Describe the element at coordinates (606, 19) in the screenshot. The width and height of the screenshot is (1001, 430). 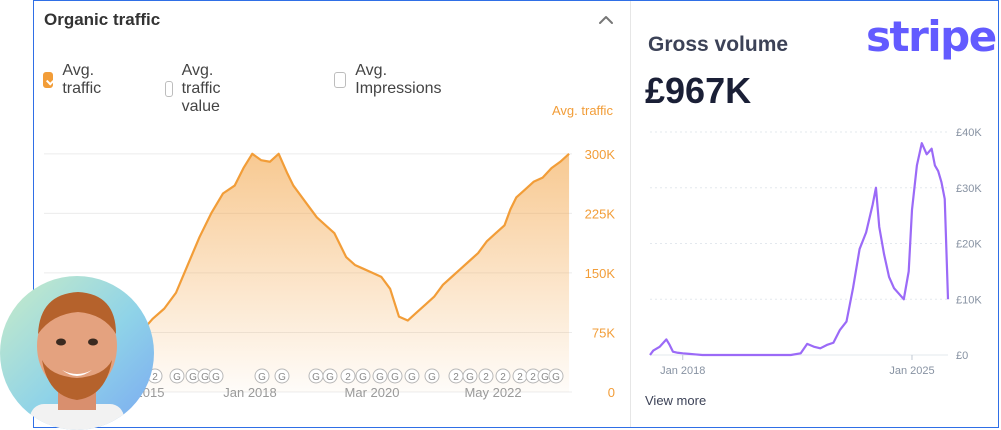
I see `chevron-up-icon` at that location.